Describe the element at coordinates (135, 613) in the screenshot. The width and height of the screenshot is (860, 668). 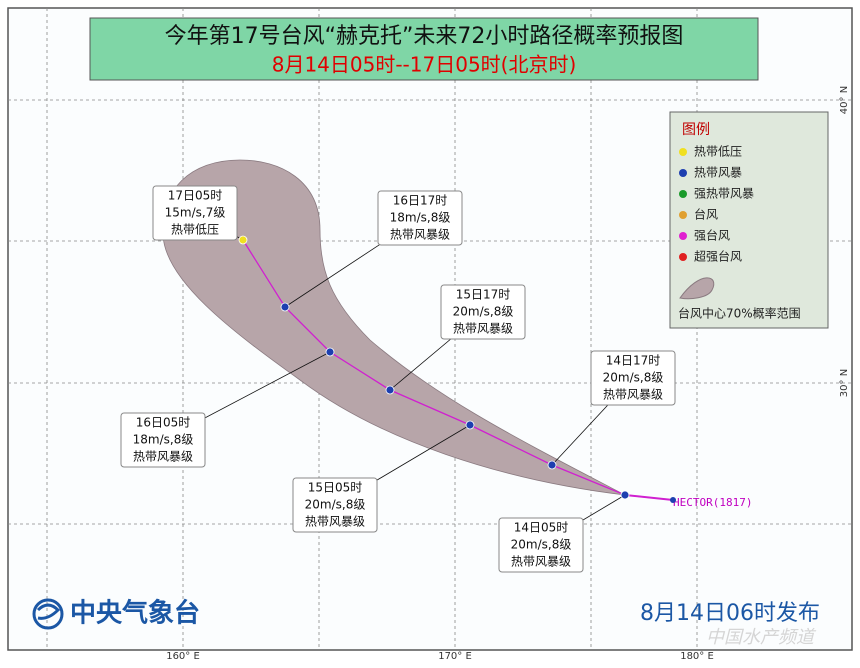
I see `agency: 中央气象台` at that location.